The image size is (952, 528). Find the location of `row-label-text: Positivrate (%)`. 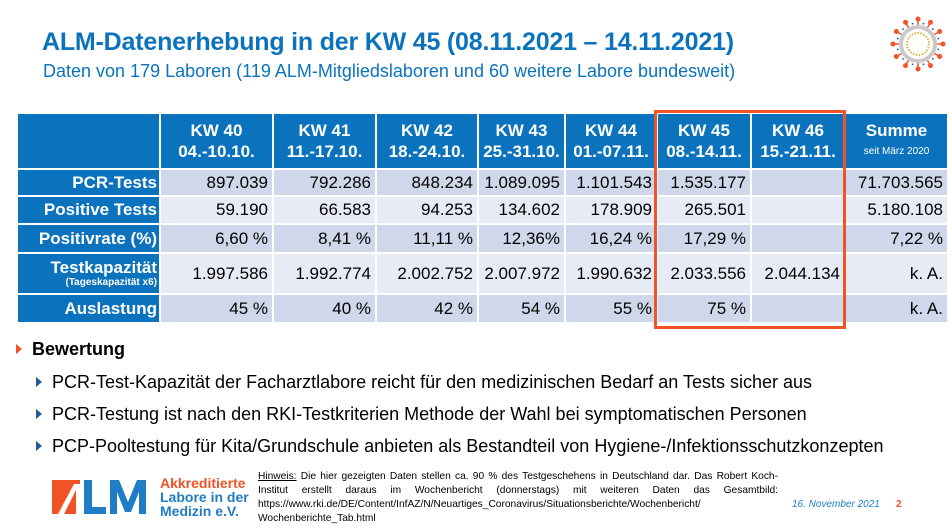

row-label-text: Positivrate (%) is located at coordinates (97, 238).